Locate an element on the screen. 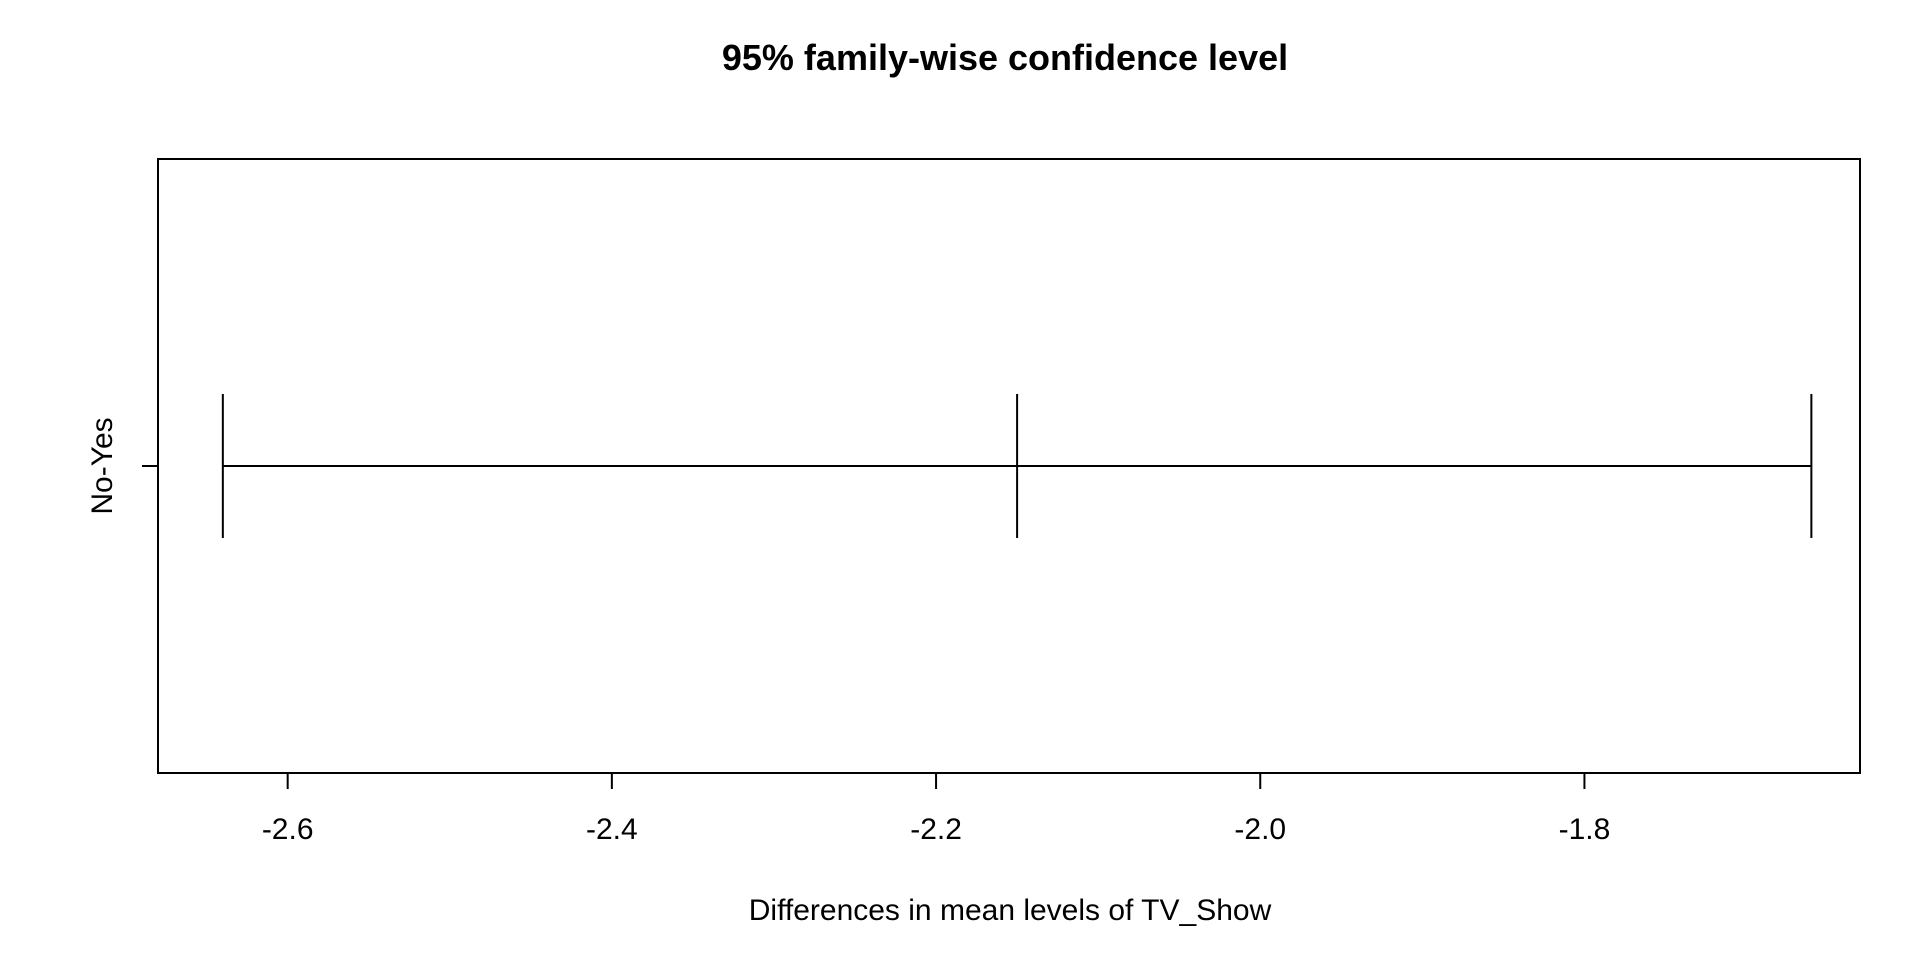 The height and width of the screenshot is (960, 1920). x-axis: -2.6 -2.4 -2.2 -2.0 -1.8 is located at coordinates (936, 809).